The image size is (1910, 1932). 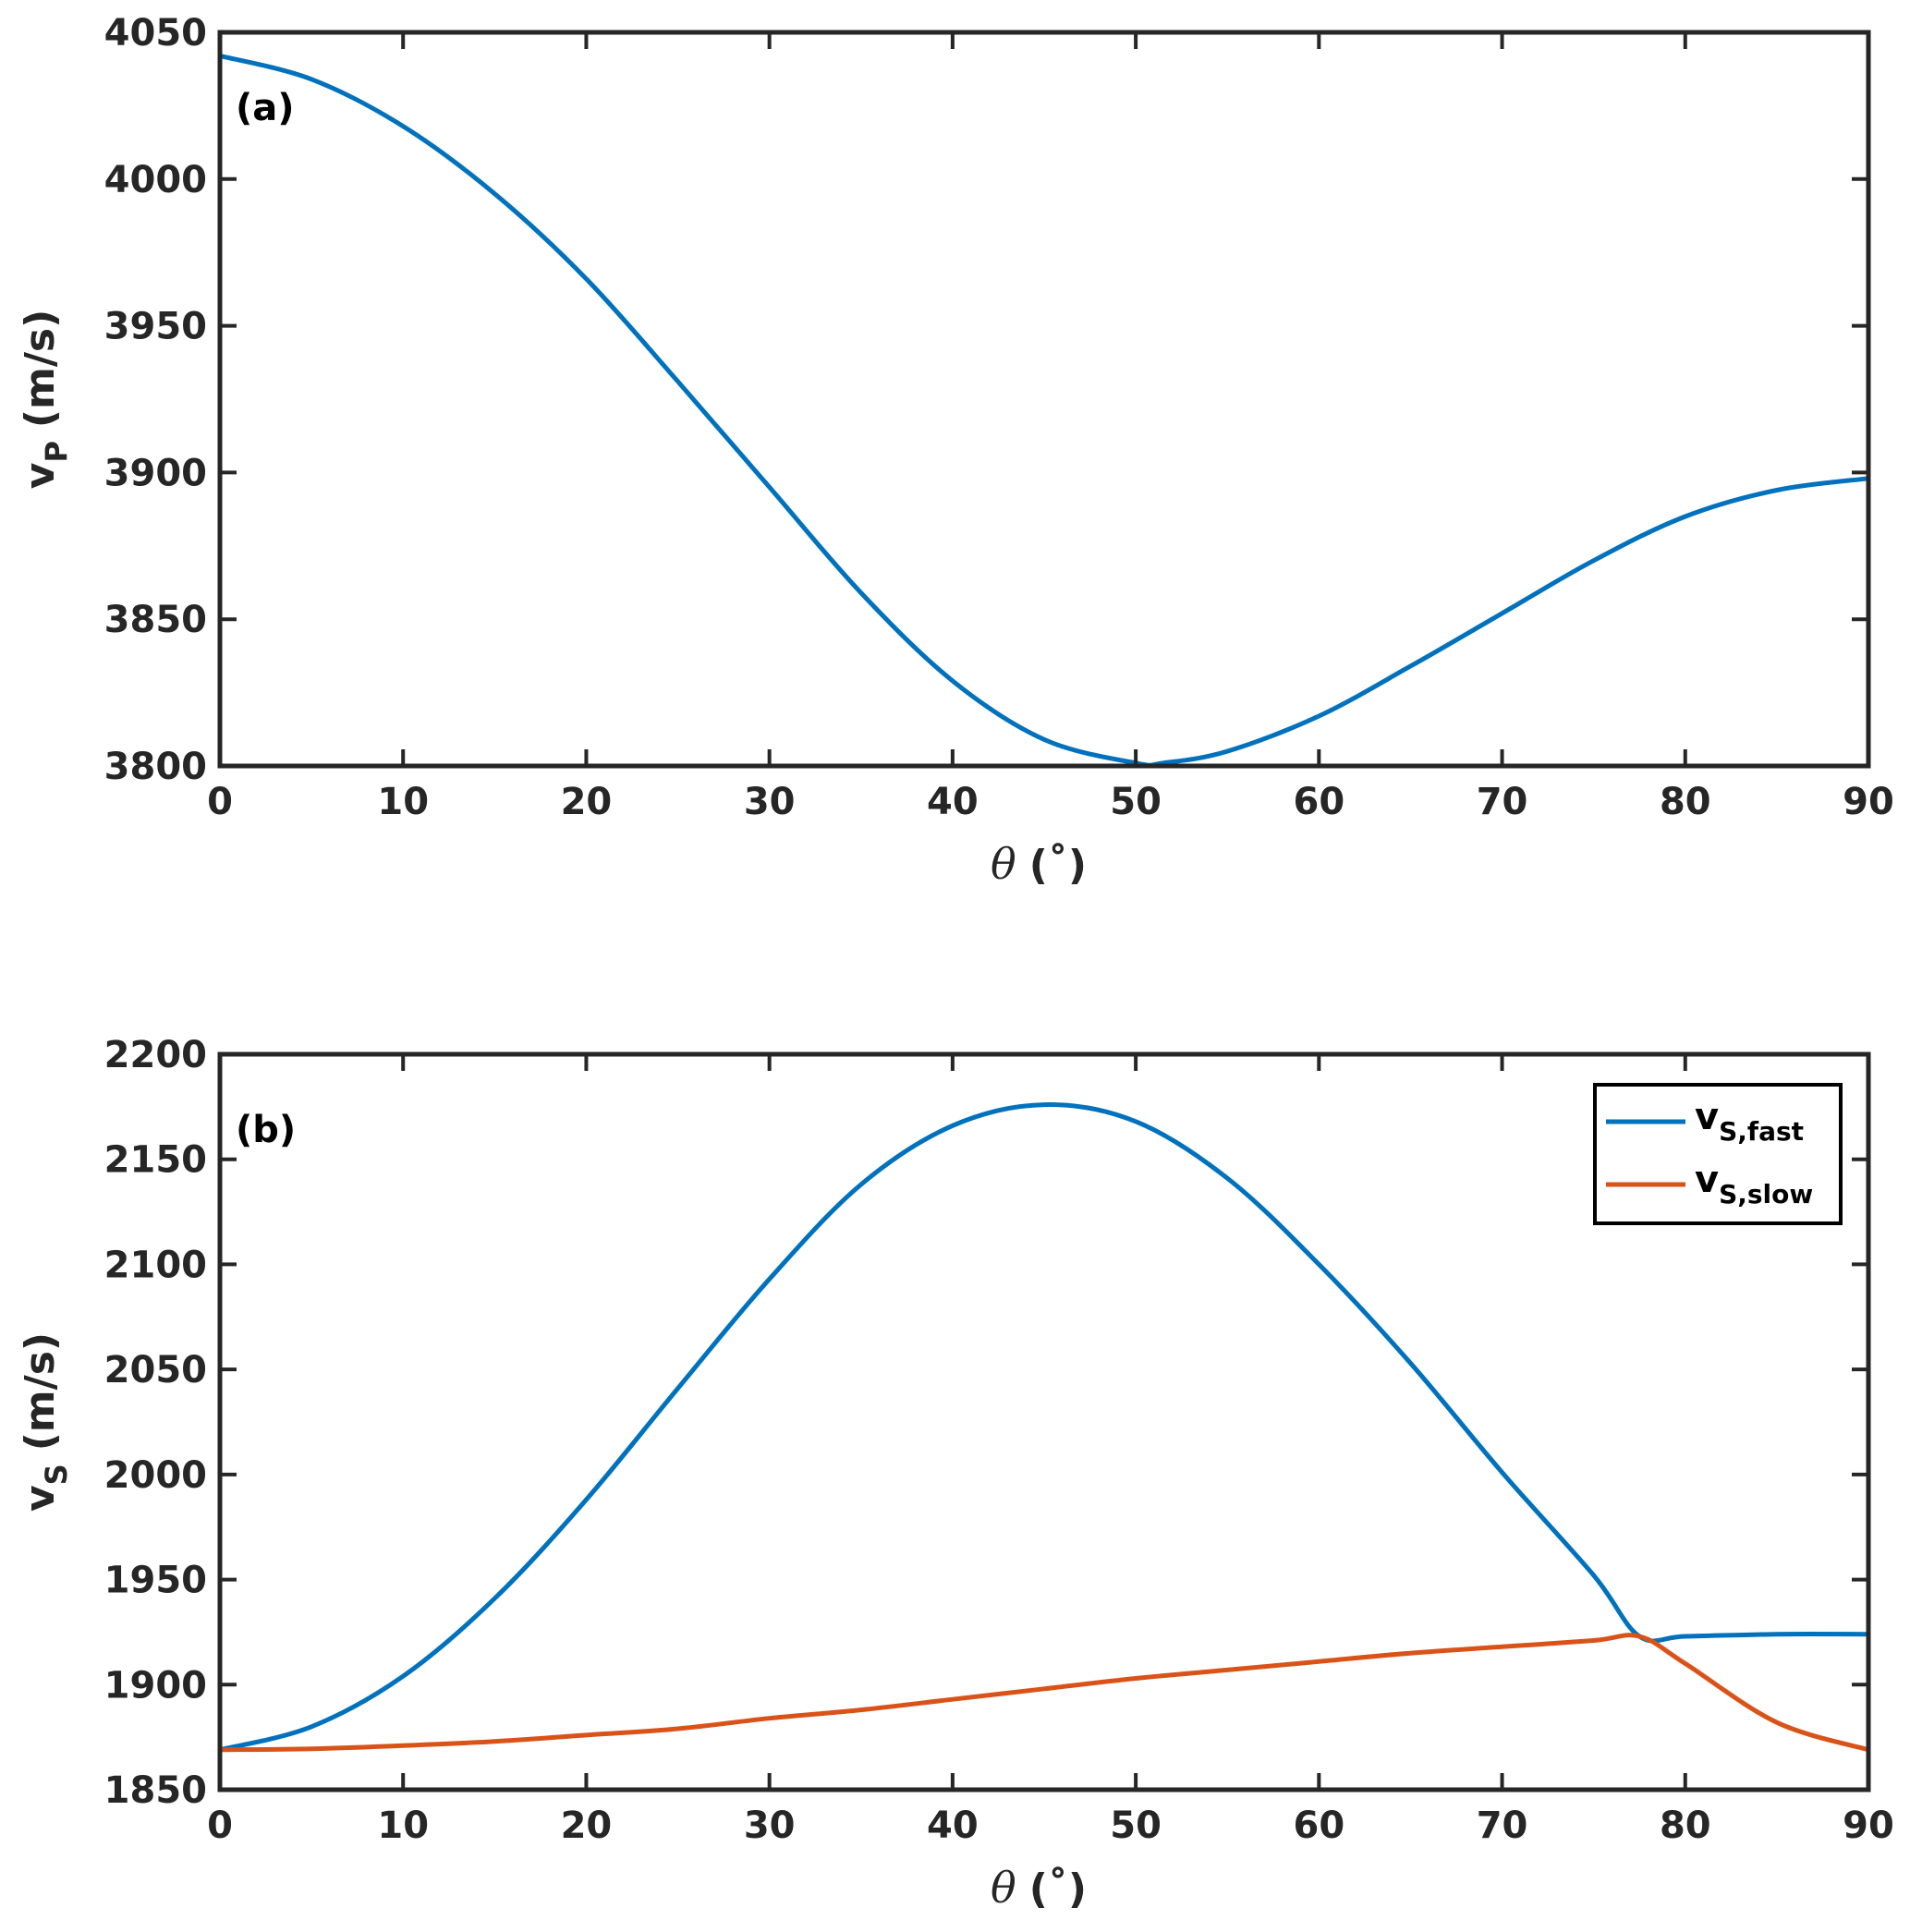 I want to click on panel-a-y-axis-label: vP (m/s), so click(x=45, y=399).